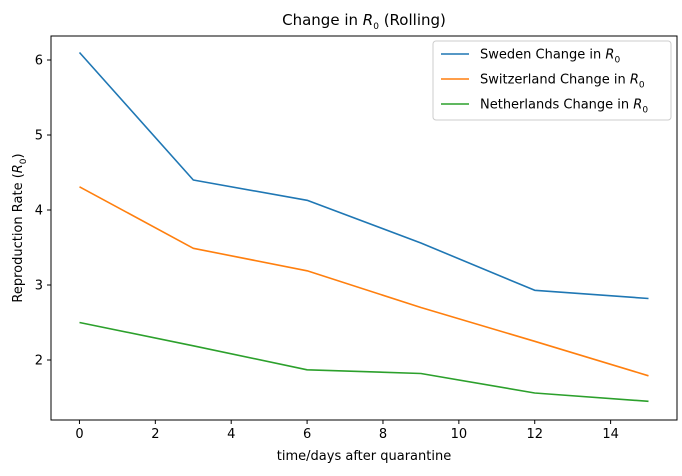  I want to click on series-line-netherlands, so click(364, 362).